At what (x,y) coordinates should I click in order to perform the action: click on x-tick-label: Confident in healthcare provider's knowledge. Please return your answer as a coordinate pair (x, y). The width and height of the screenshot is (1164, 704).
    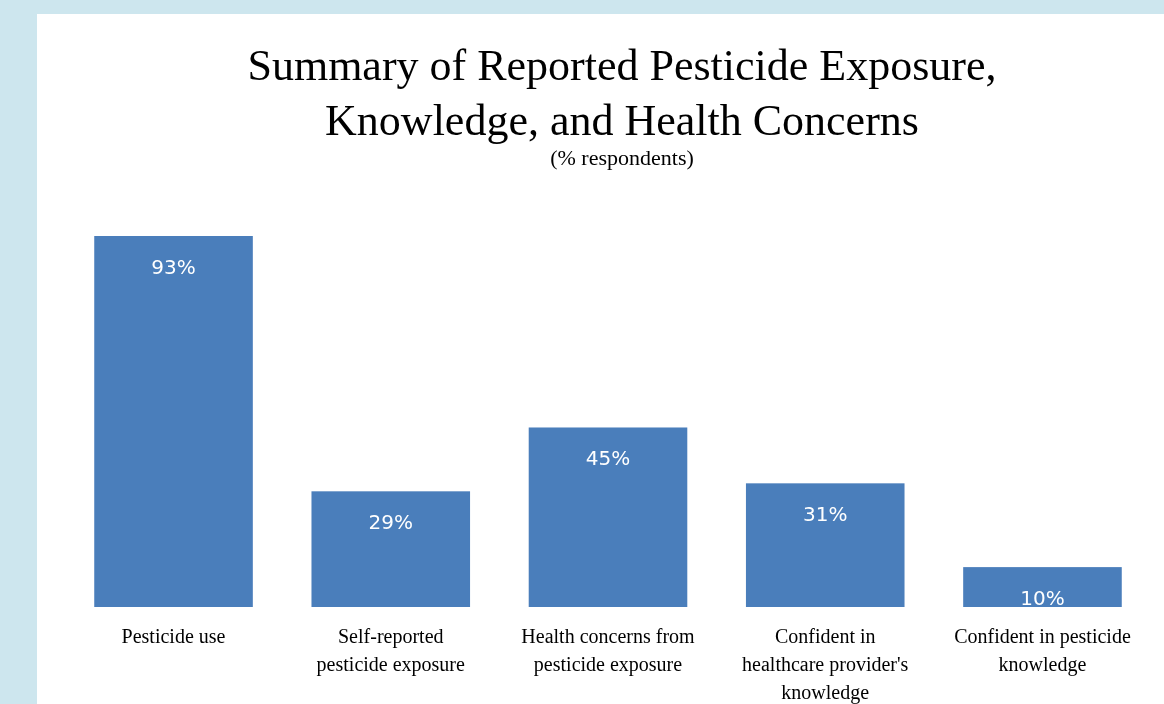
    Looking at the image, I should click on (825, 664).